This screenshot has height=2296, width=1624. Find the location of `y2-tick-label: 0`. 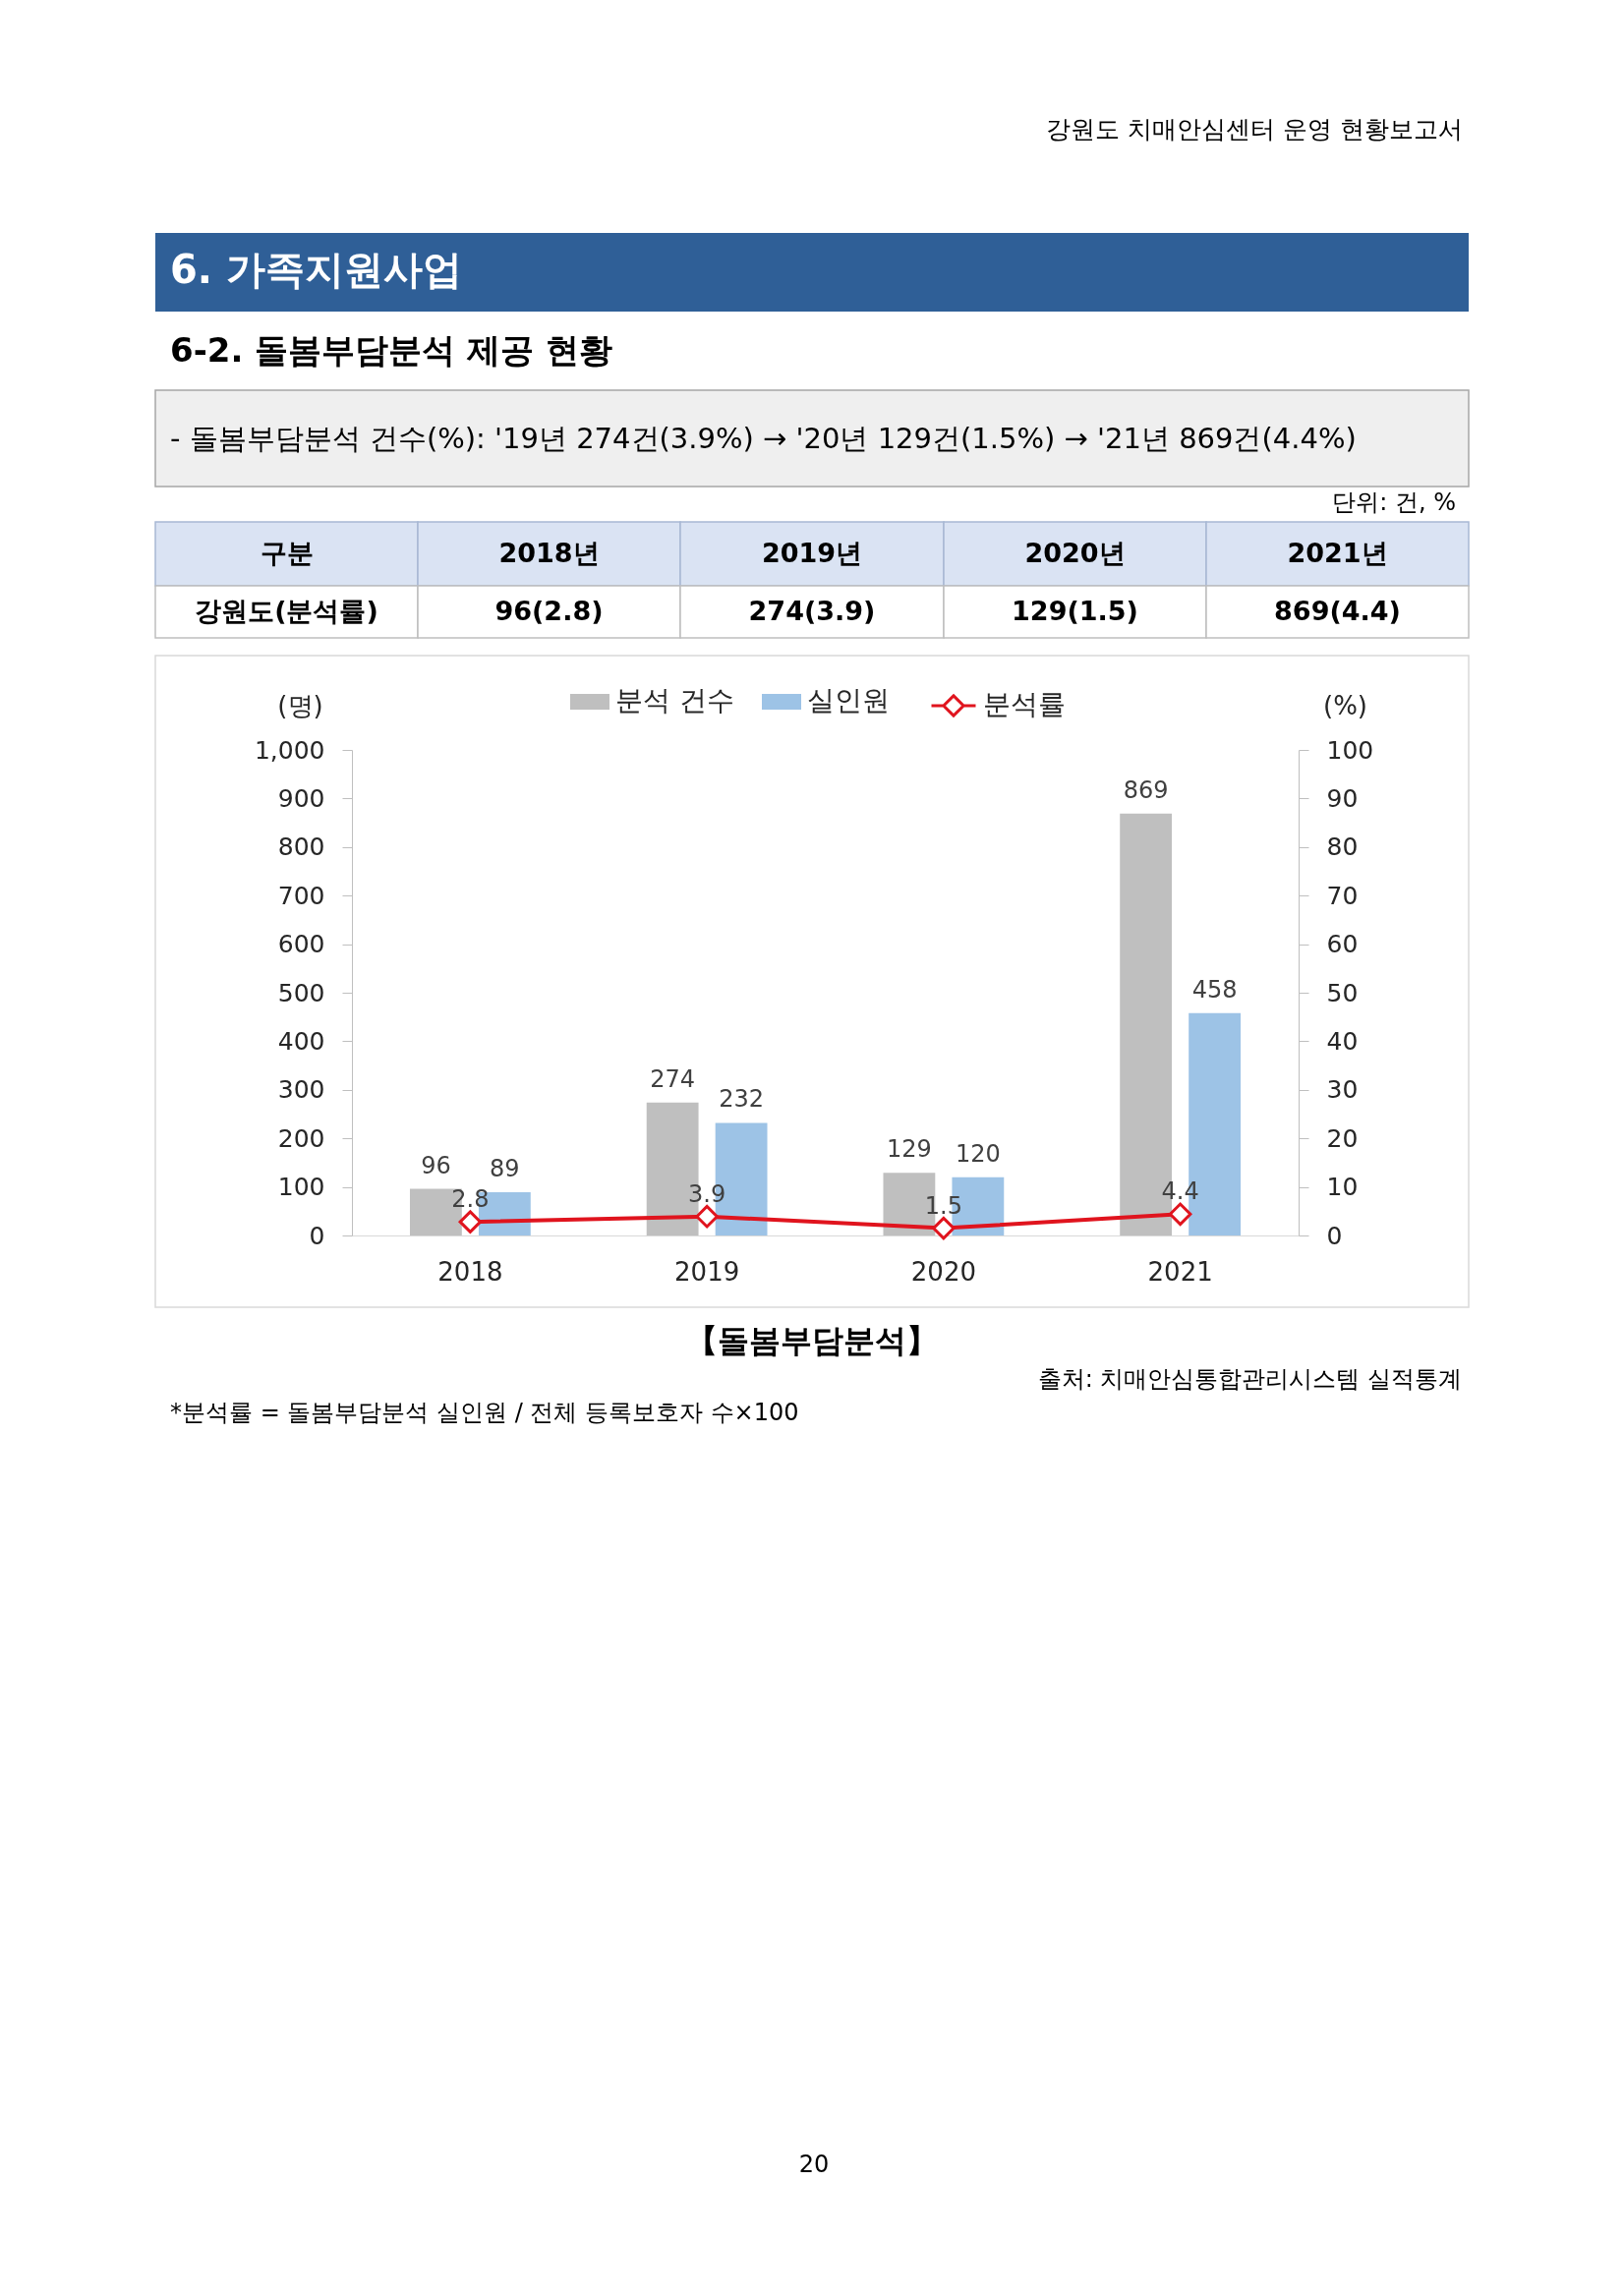

y2-tick-label: 0 is located at coordinates (1334, 1236).